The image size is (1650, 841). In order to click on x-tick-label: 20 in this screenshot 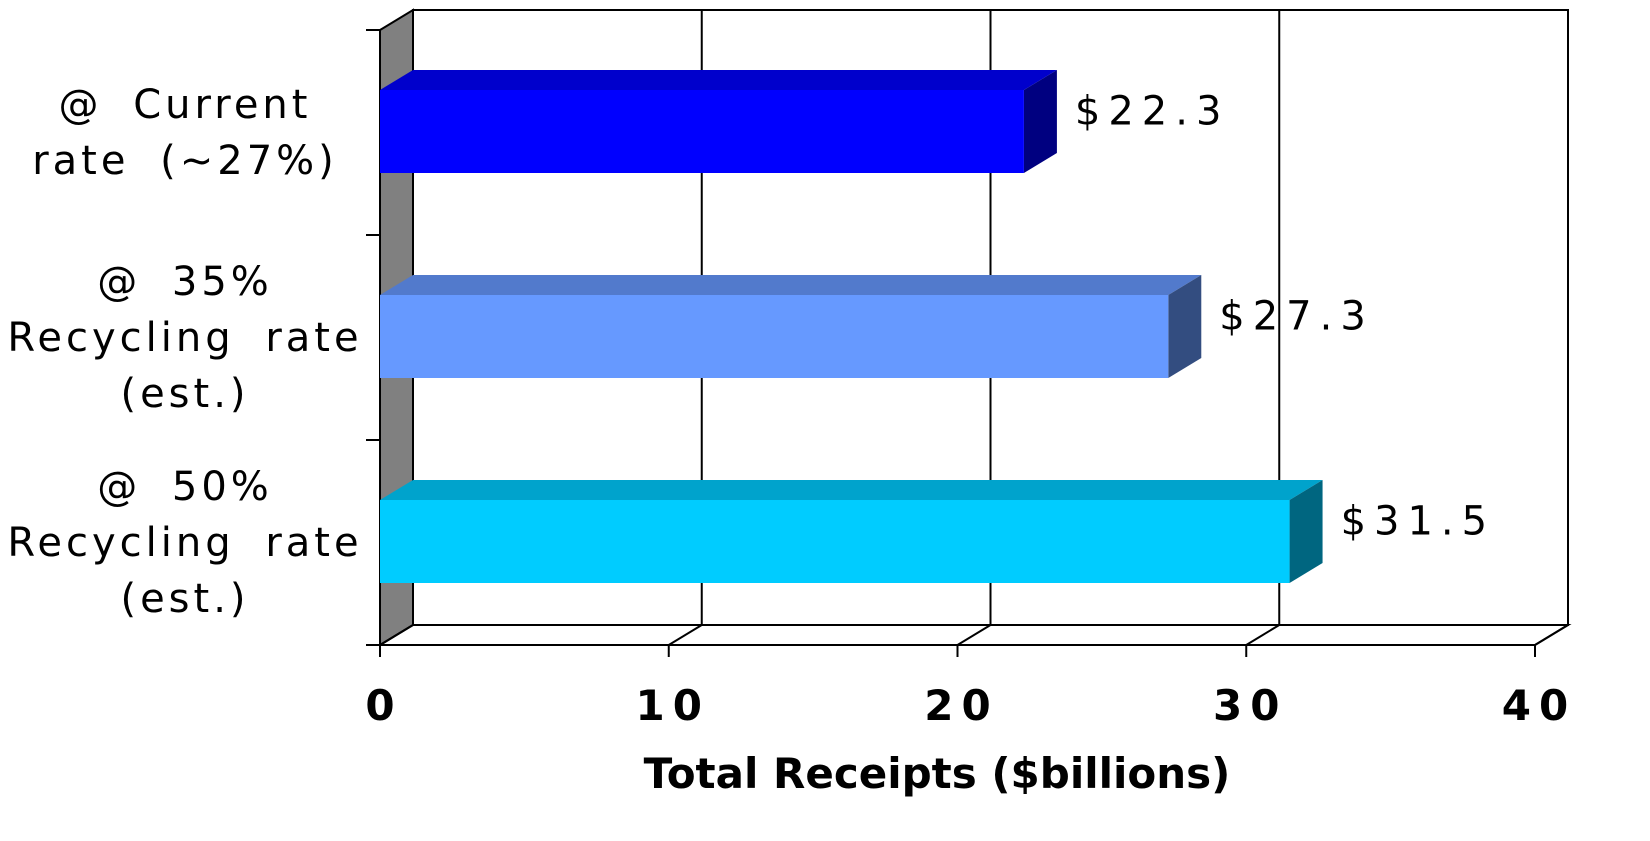, I will do `click(961, 705)`.